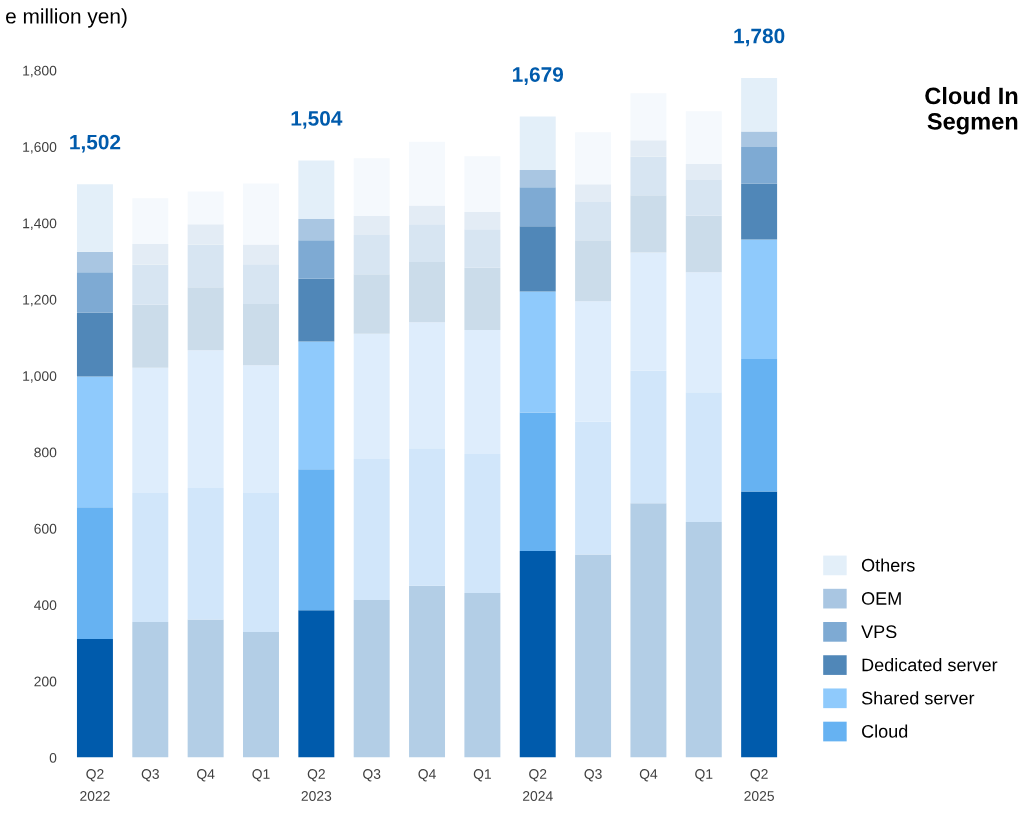  What do you see at coordinates (45, 452) in the screenshot?
I see `y-tick-label: 800` at bounding box center [45, 452].